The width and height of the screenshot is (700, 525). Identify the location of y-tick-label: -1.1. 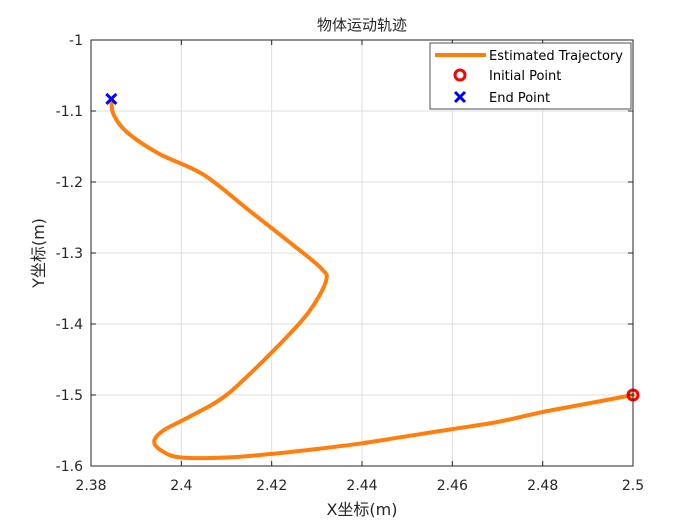
(69, 112).